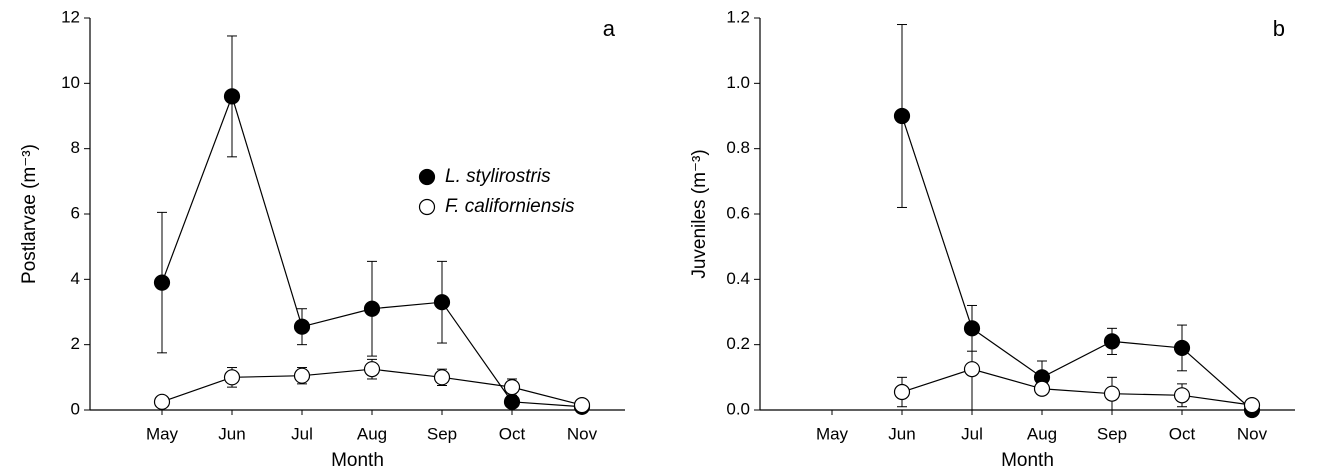 This screenshot has width=1335, height=472. What do you see at coordinates (70, 16) in the screenshot?
I see `y-tick-label: 12` at bounding box center [70, 16].